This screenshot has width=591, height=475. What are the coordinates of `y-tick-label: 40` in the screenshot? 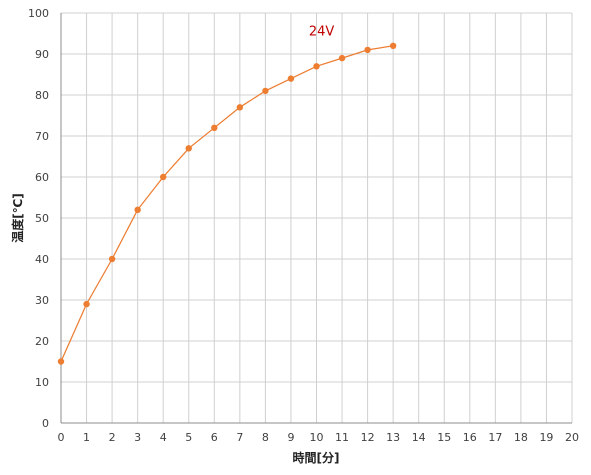 It's located at (42, 259).